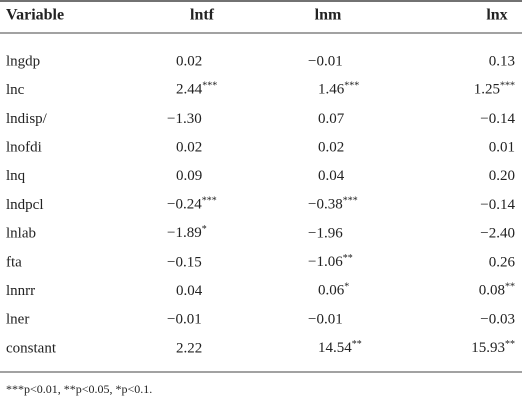 The height and width of the screenshot is (401, 522). What do you see at coordinates (20, 291) in the screenshot?
I see `row-label: lnnrr` at bounding box center [20, 291].